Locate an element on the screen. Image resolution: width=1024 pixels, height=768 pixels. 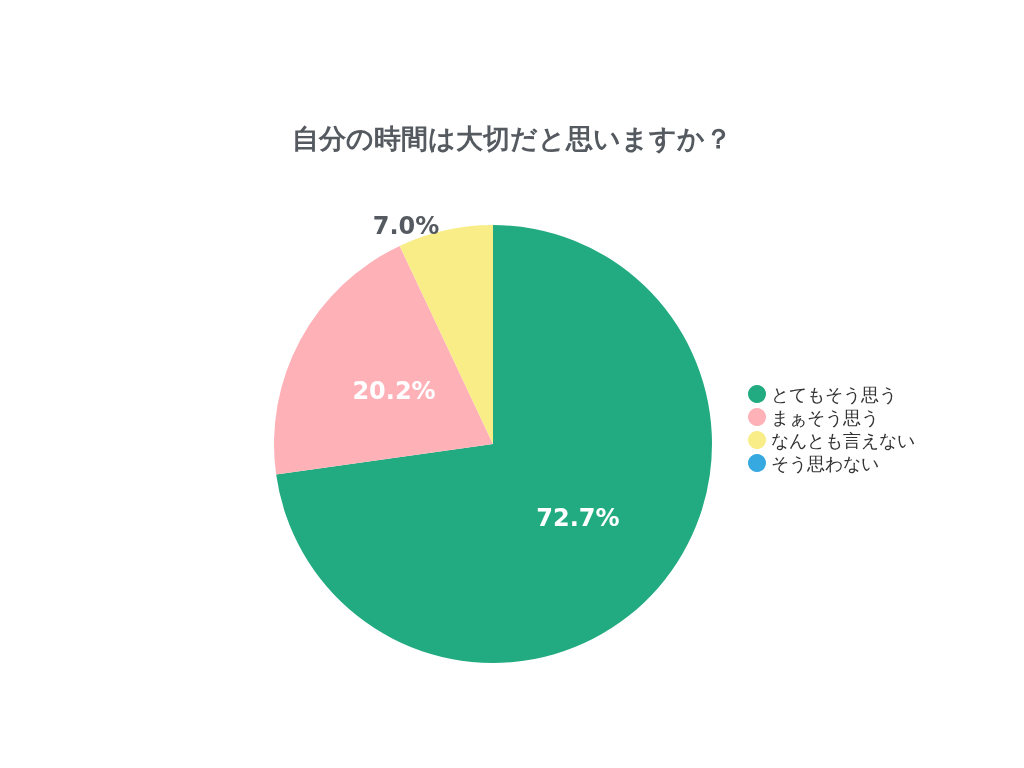
chart-title: 自分の時間は大切だと思いますか？ is located at coordinates (512, 138).